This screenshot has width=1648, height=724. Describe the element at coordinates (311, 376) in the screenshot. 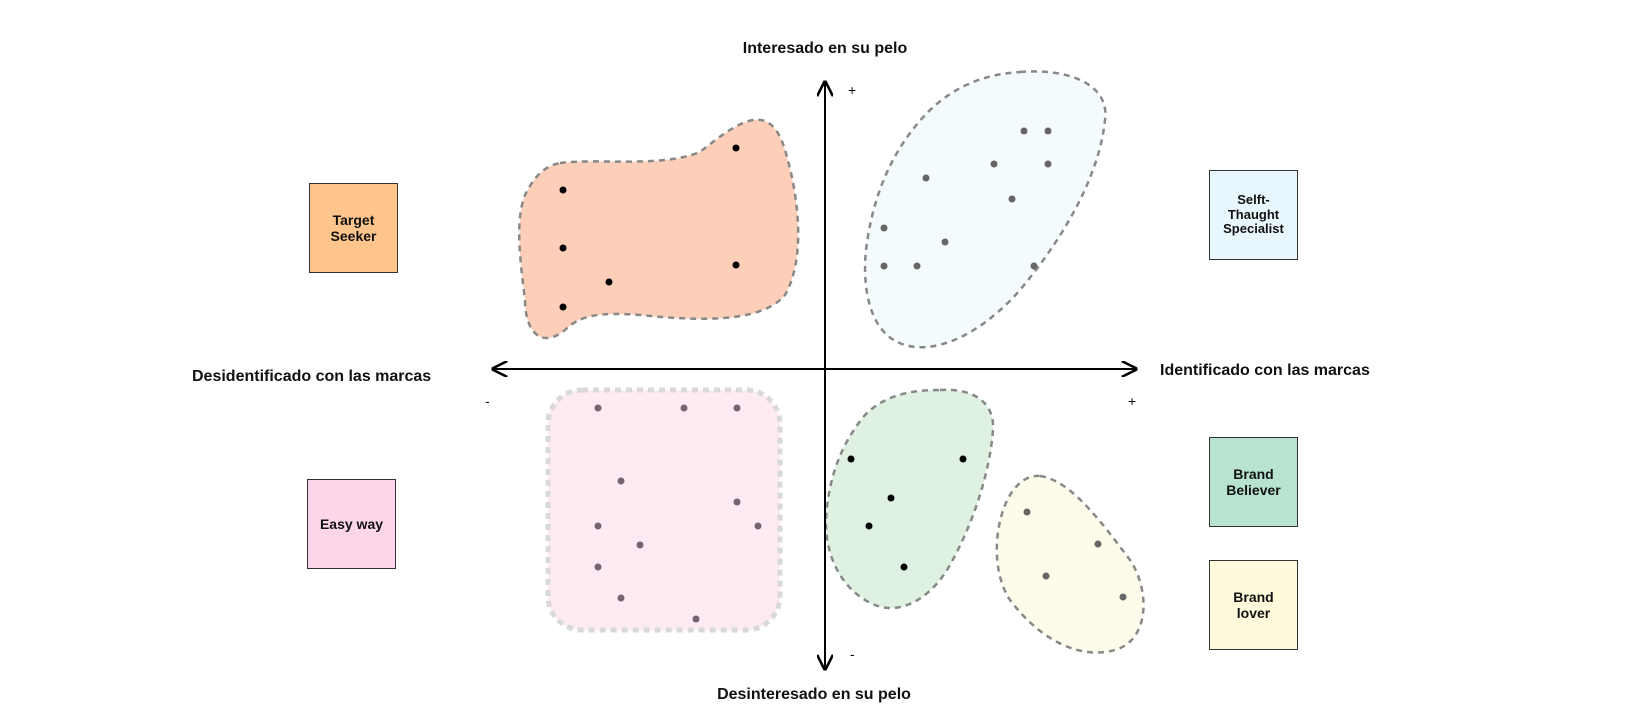

I see `axis-label-left: Desidentificado con las marcas` at that location.